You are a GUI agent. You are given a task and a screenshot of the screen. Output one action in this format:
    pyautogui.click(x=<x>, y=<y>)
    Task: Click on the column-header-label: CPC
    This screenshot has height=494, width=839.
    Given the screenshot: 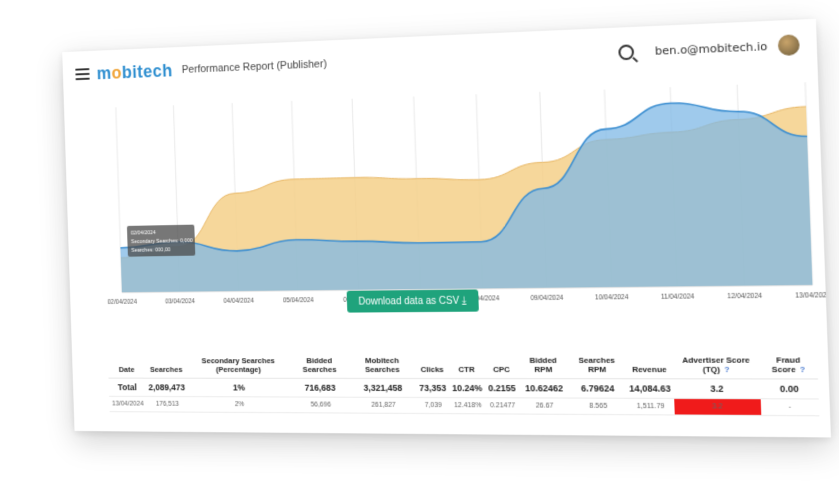 What is the action you would take?
    pyautogui.click(x=501, y=369)
    